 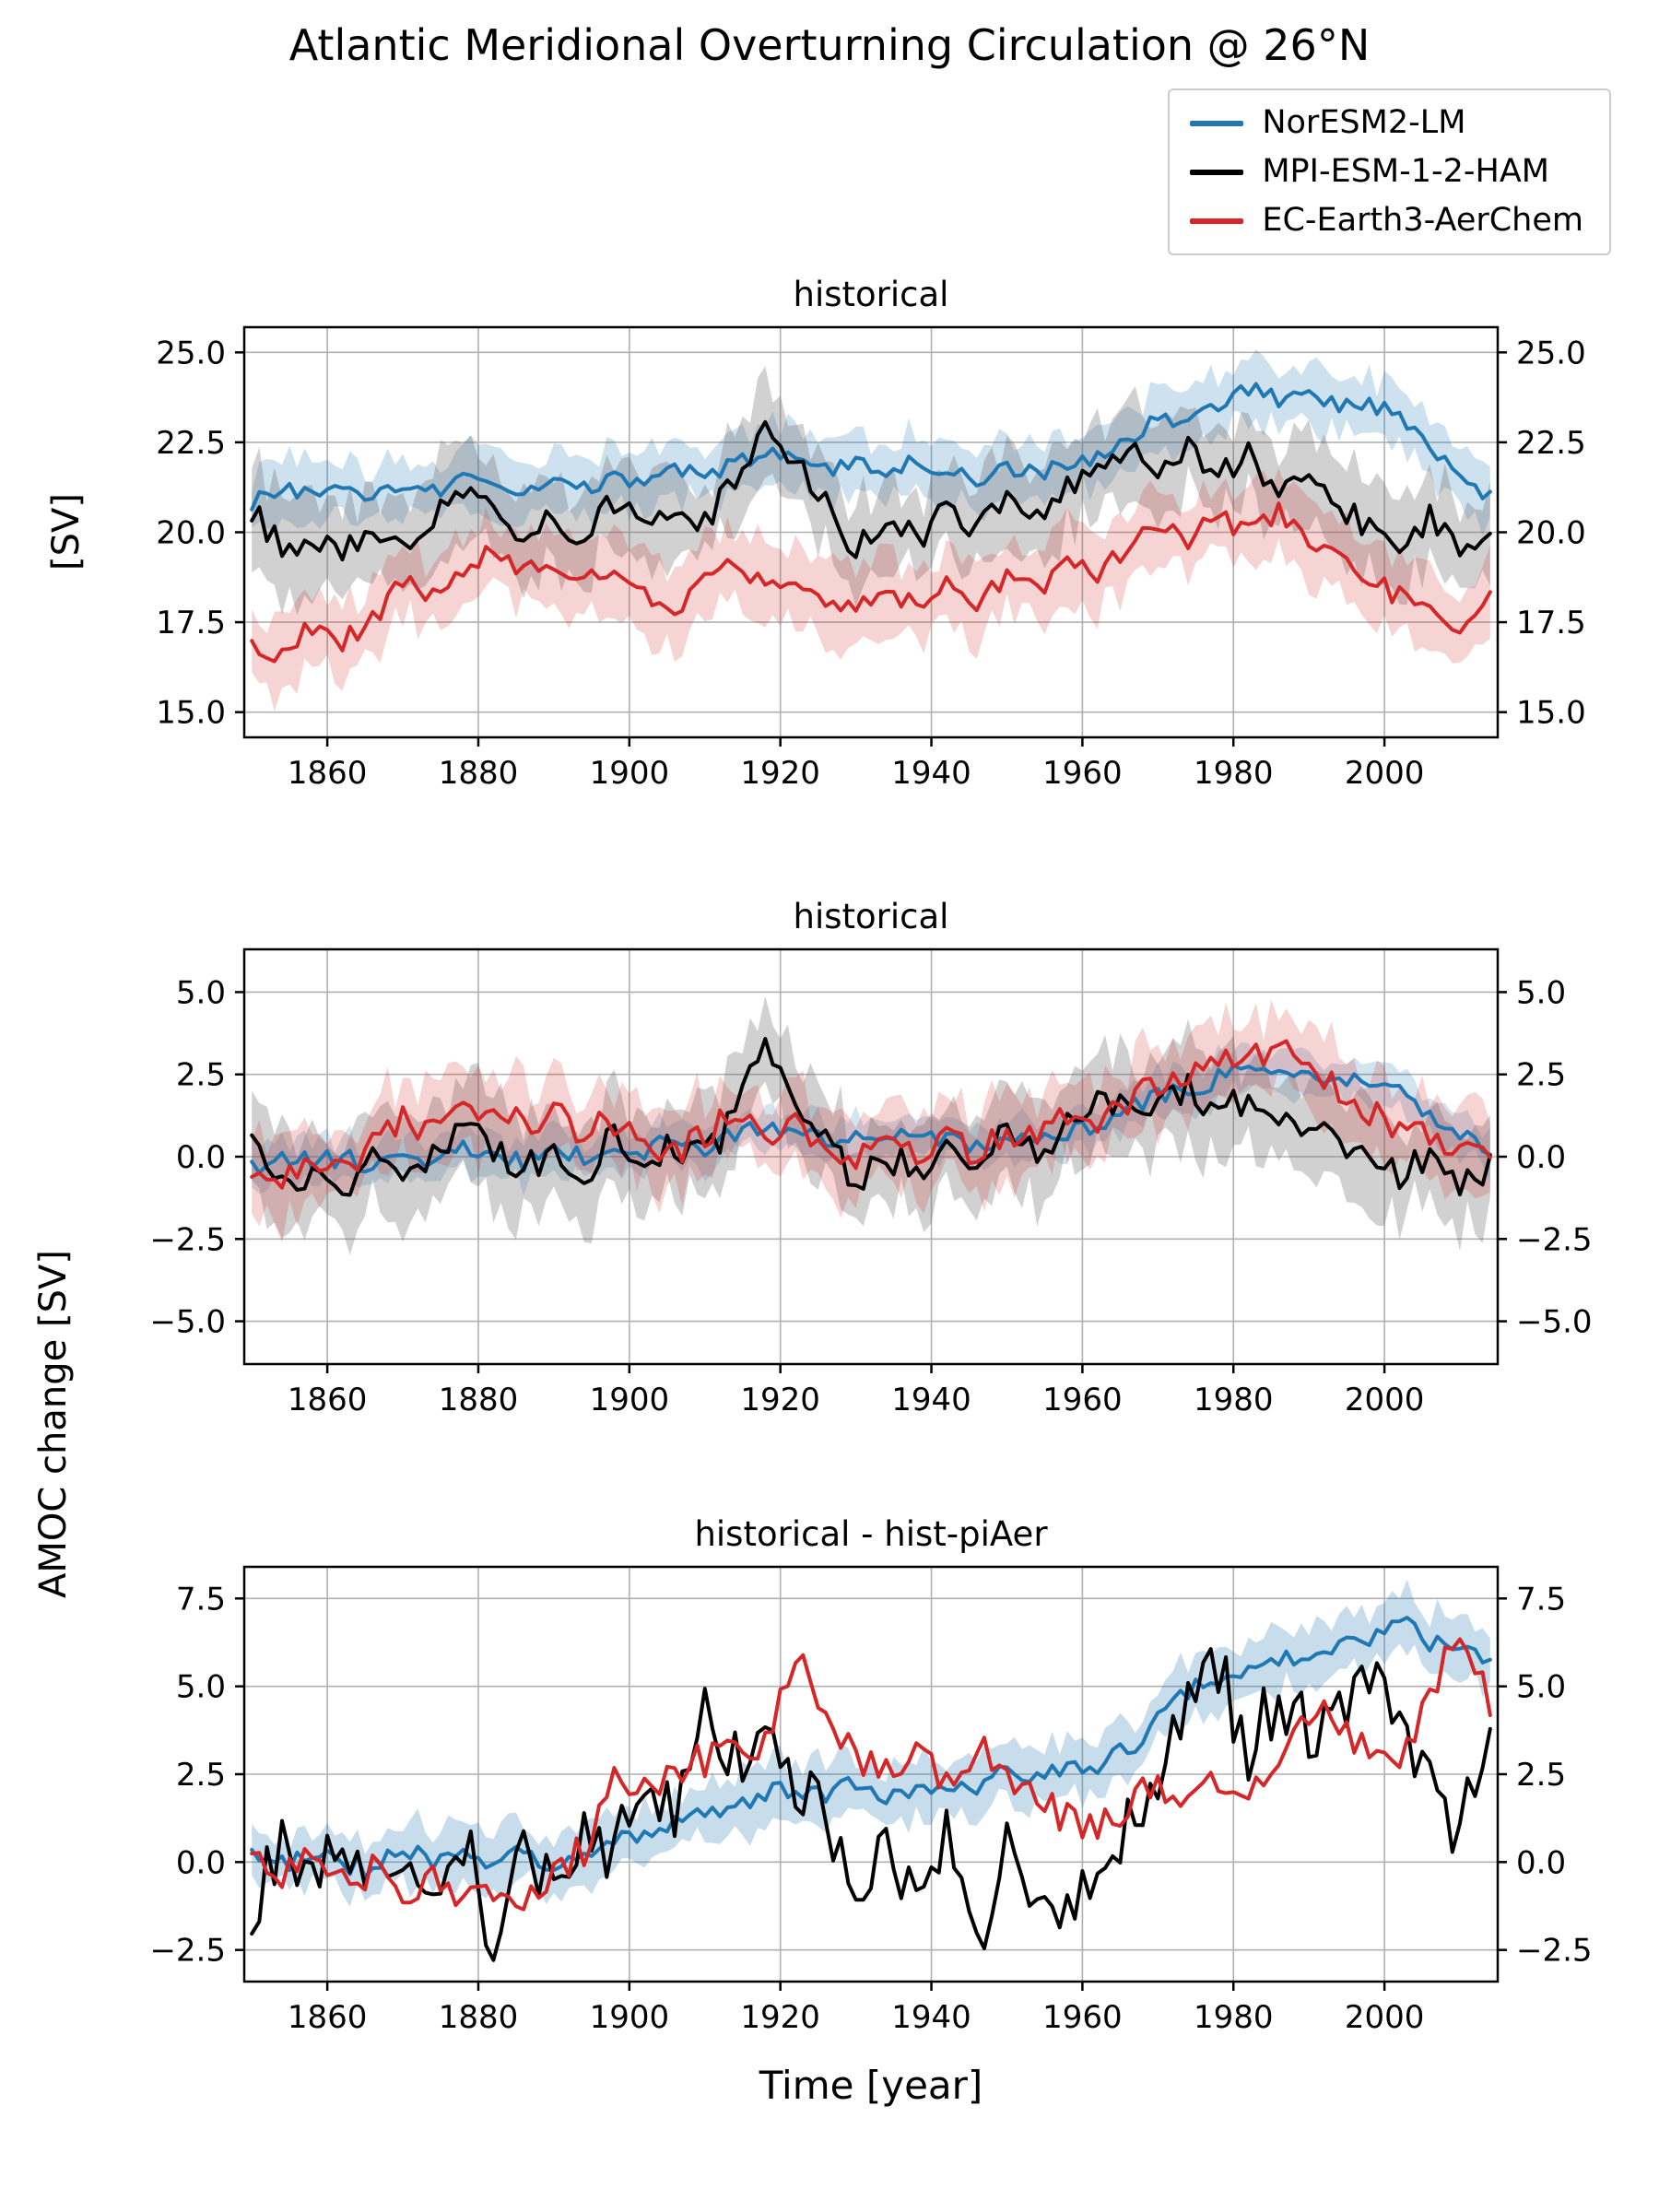 What do you see at coordinates (1217, 221) in the screenshot?
I see `legend-line-swatch-red` at bounding box center [1217, 221].